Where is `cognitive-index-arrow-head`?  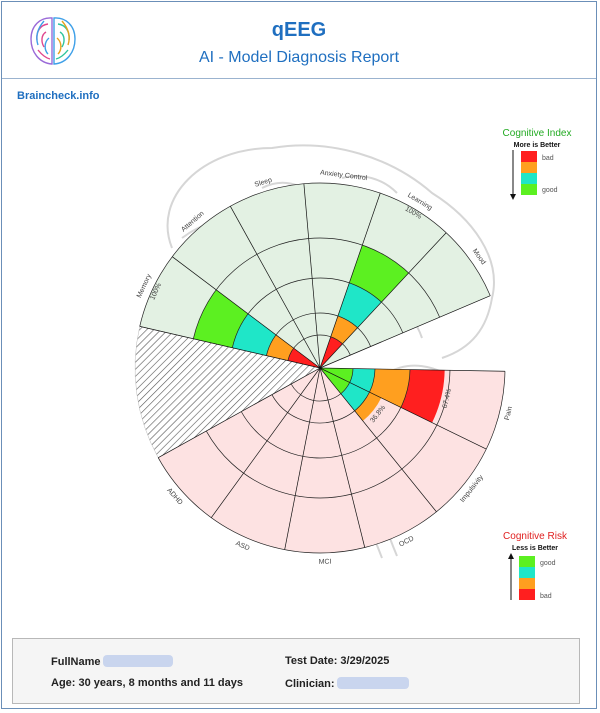
cognitive-index-arrow-head is located at coordinates (513, 197).